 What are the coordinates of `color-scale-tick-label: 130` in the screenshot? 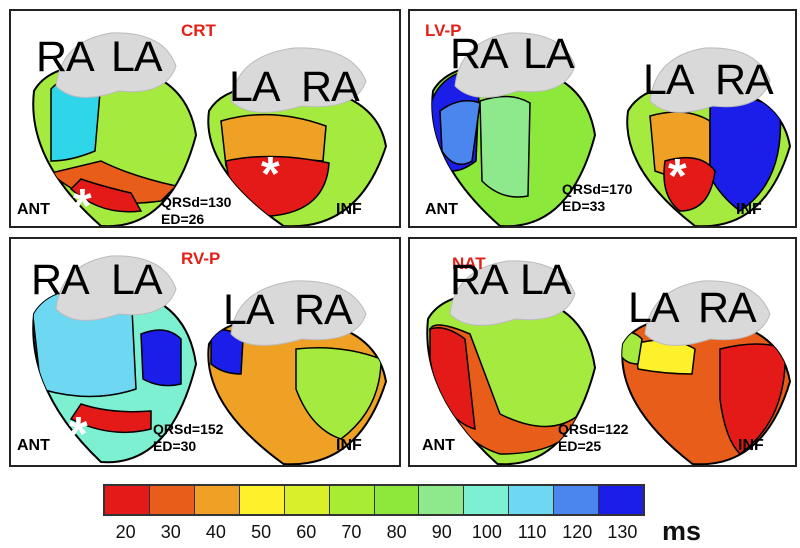 It's located at (622, 532).